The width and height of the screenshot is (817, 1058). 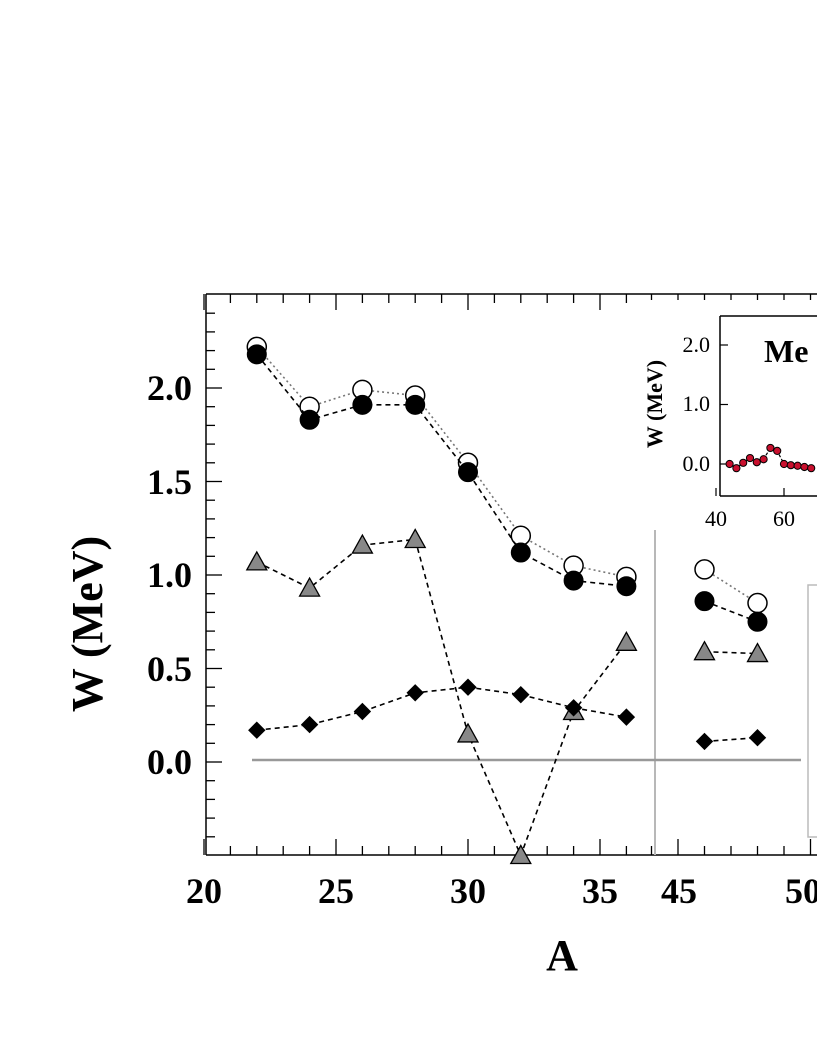 I want to click on inset-y-axis-title: W (MeV), so click(x=654, y=404).